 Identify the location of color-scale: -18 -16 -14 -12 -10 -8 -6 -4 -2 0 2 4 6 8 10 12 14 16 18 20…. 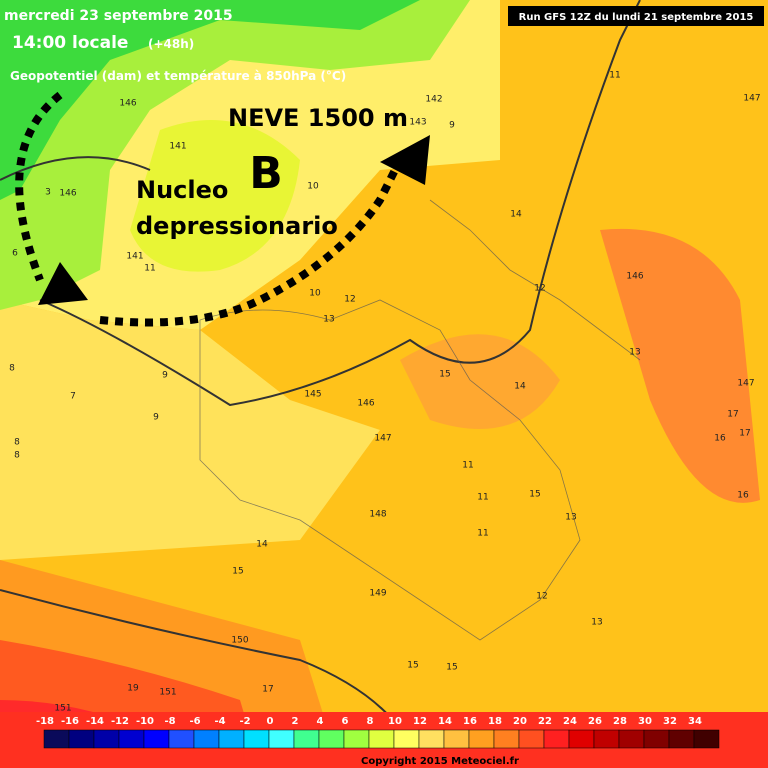
(378, 732).